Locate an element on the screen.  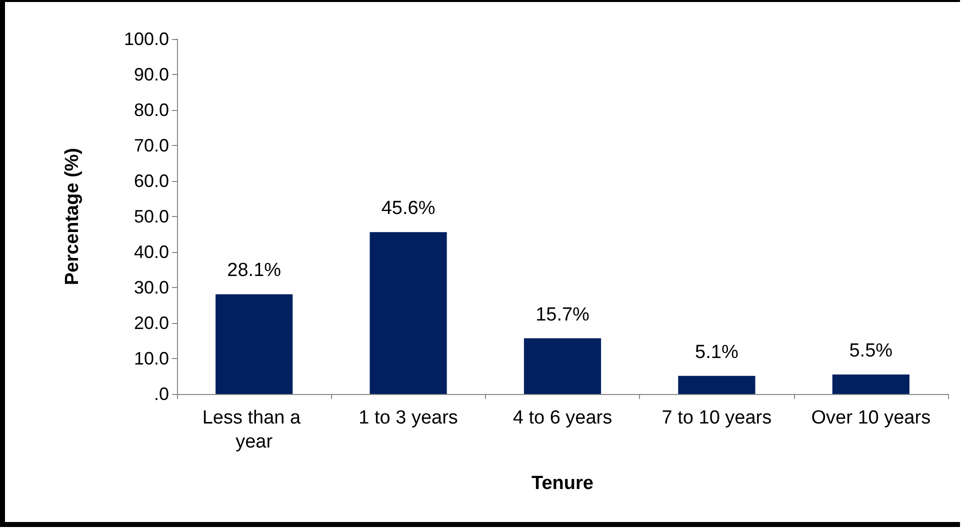
y-tick-label: 100.0 is located at coordinates (146, 39).